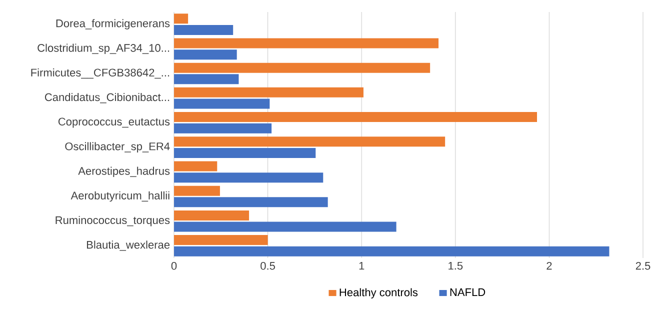 The width and height of the screenshot is (669, 326). What do you see at coordinates (174, 266) in the screenshot?
I see `x-tick-label: 0` at bounding box center [174, 266].